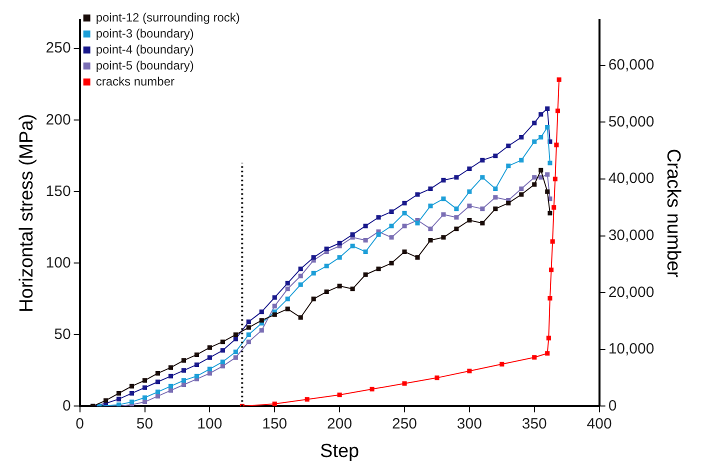 The width and height of the screenshot is (704, 475). I want to click on legend-label: point-12 (surrounding rock), so click(168, 17).